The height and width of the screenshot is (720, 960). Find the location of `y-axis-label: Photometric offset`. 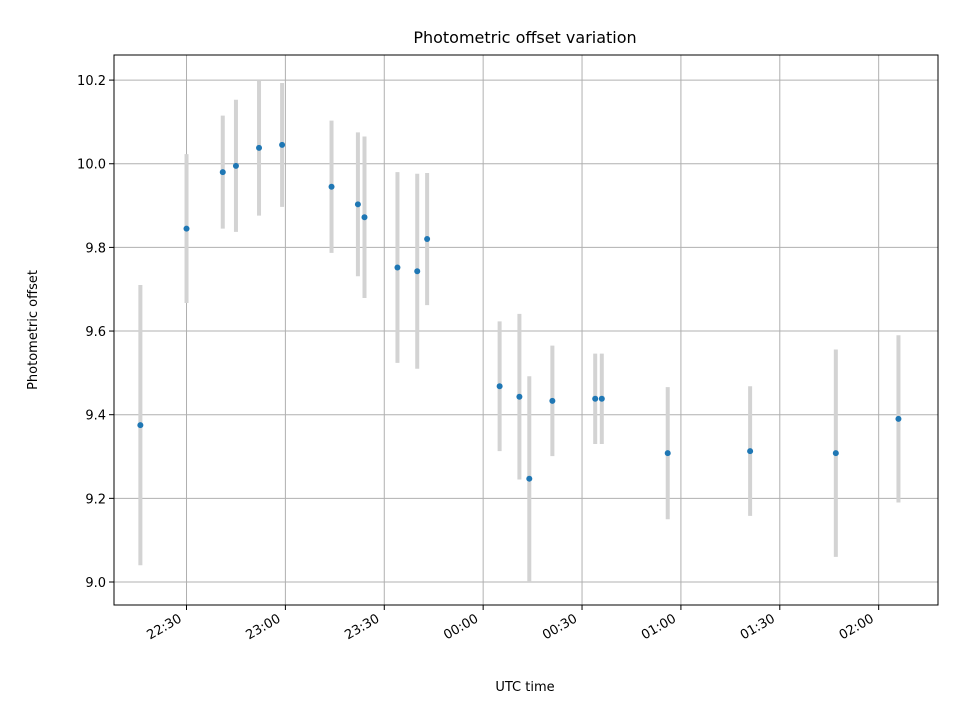

y-axis-label: Photometric offset is located at coordinates (33, 330).